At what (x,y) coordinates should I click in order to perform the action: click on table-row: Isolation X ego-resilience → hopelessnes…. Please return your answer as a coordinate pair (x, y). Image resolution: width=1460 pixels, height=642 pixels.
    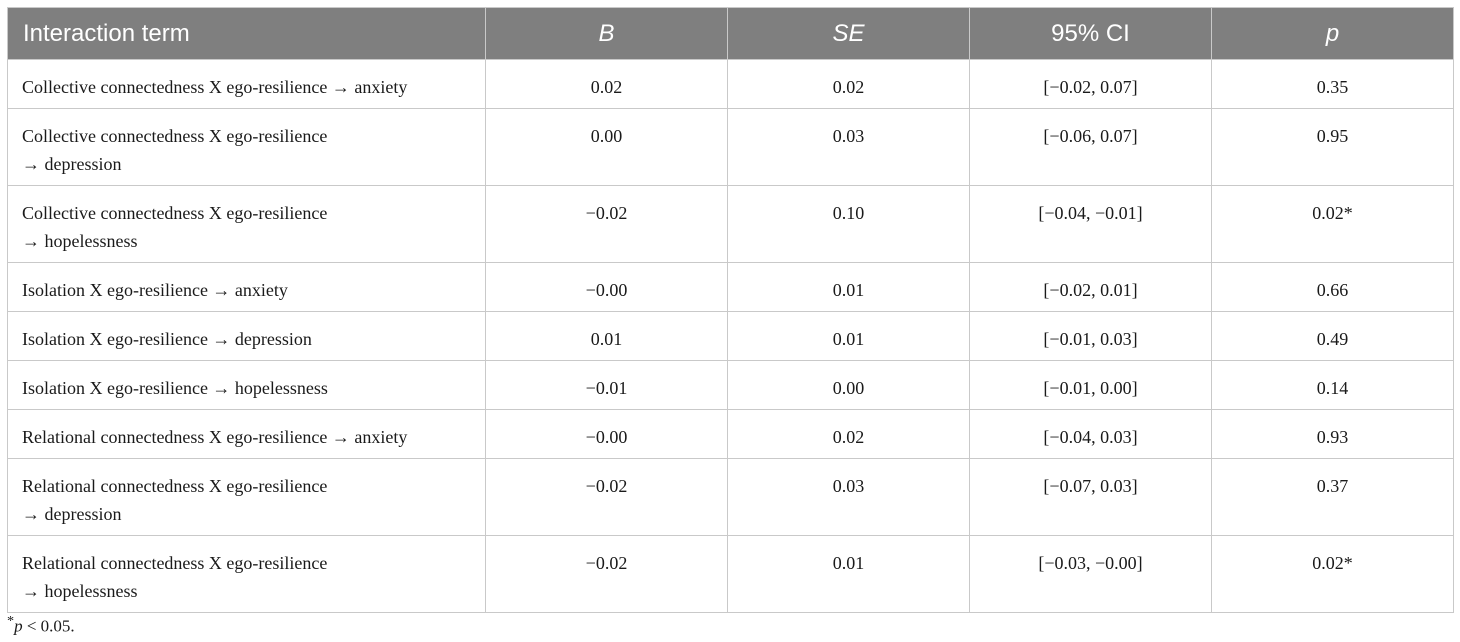
    Looking at the image, I should click on (730, 385).